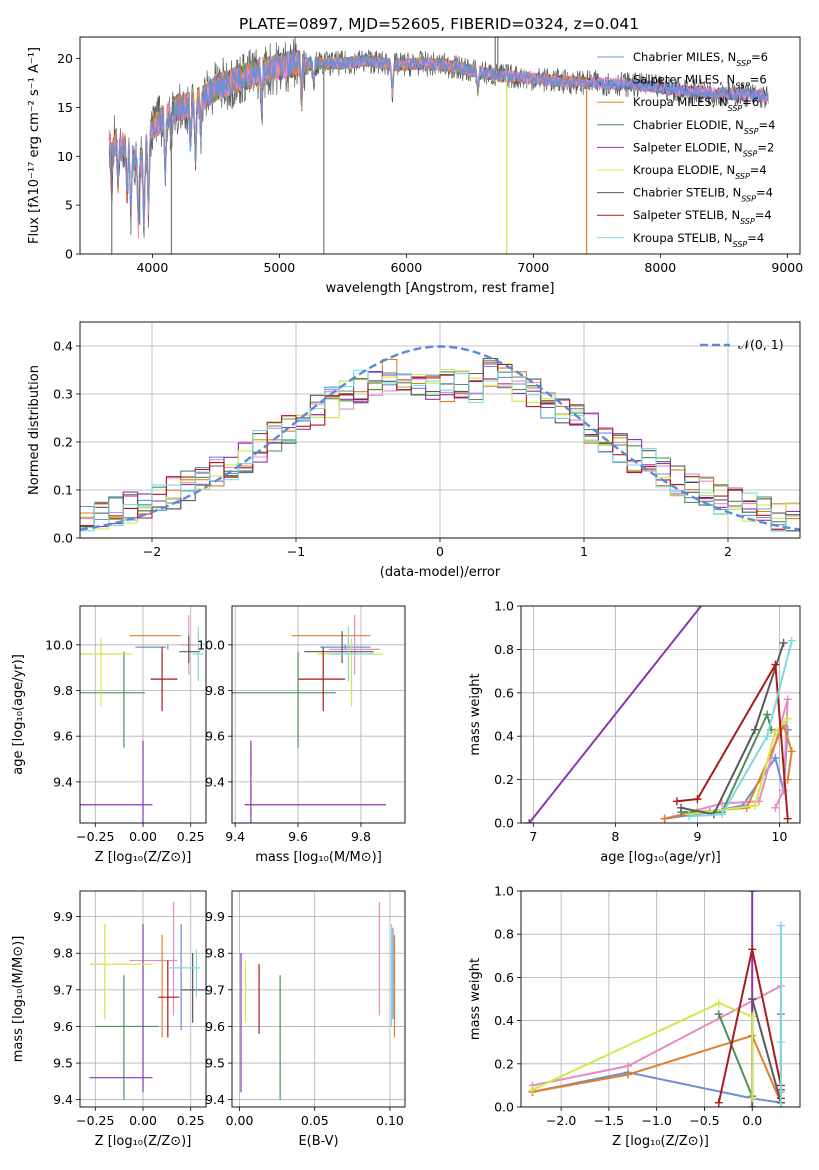  Describe the element at coordinates (18, 714) in the screenshot. I see `age_vs_z-y-axis-label: age [log₁₀(age/yr)]` at that location.